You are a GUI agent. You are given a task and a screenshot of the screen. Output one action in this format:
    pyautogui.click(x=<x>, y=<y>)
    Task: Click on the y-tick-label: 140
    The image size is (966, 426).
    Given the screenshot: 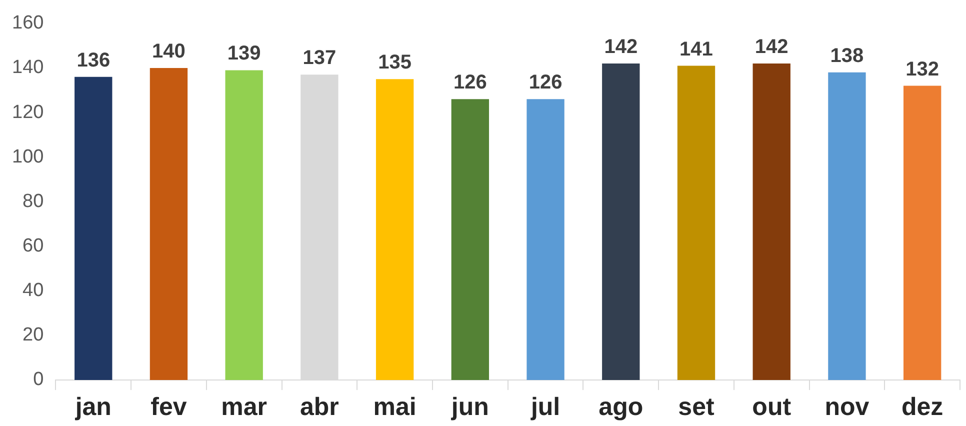 What is the action you would take?
    pyautogui.click(x=28, y=67)
    